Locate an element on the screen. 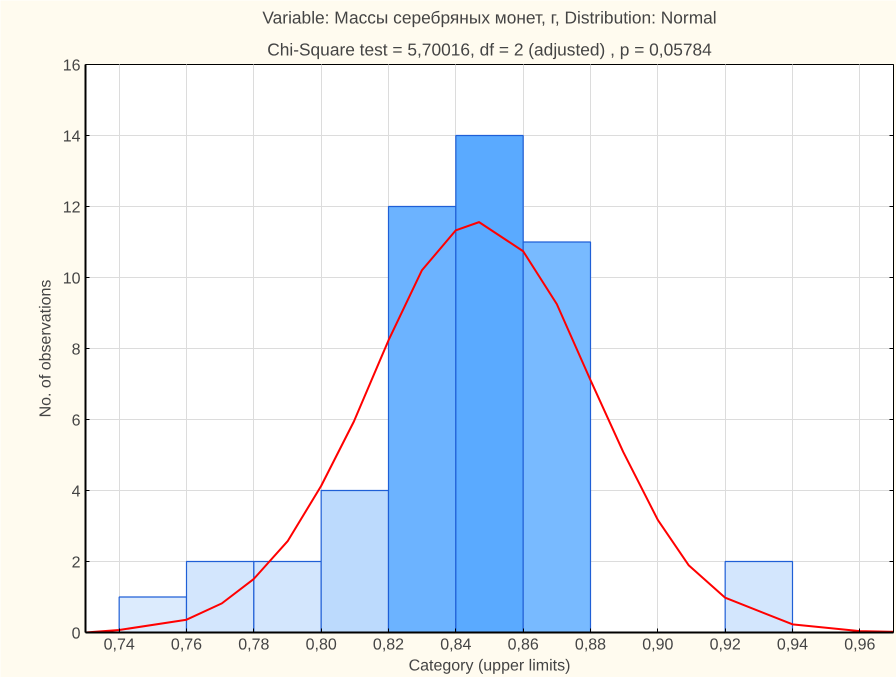  chart-title: Variable: Массы серебряных монет, г, Distribution: Normal is located at coordinates (489, 18).